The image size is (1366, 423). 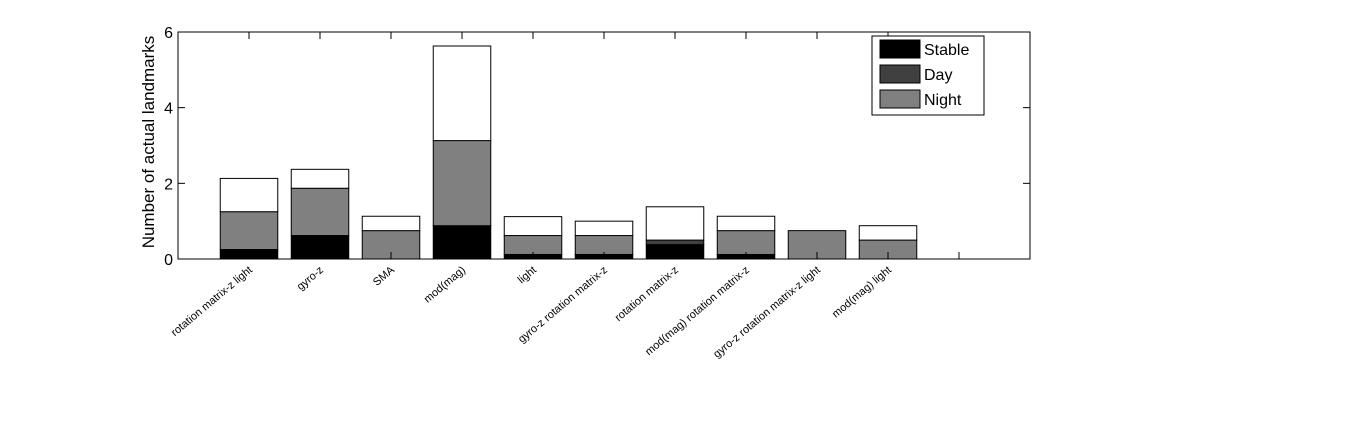 What do you see at coordinates (938, 75) in the screenshot?
I see `legend-label: Day` at bounding box center [938, 75].